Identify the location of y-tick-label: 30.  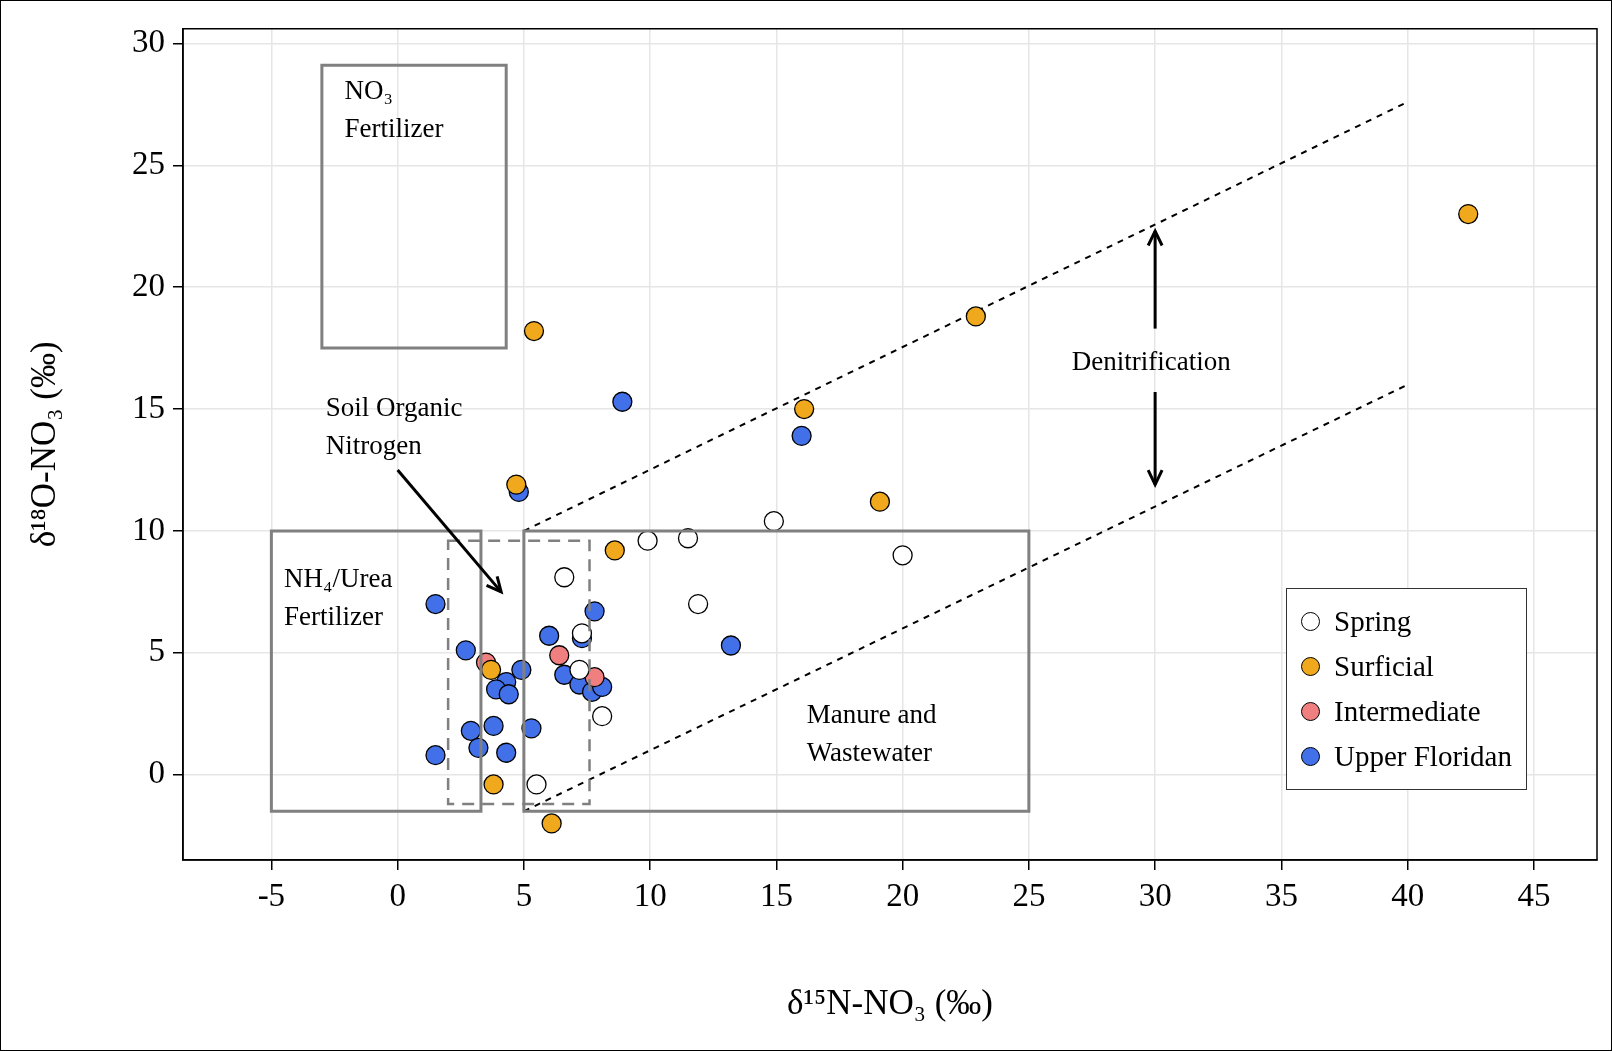
(148, 41).